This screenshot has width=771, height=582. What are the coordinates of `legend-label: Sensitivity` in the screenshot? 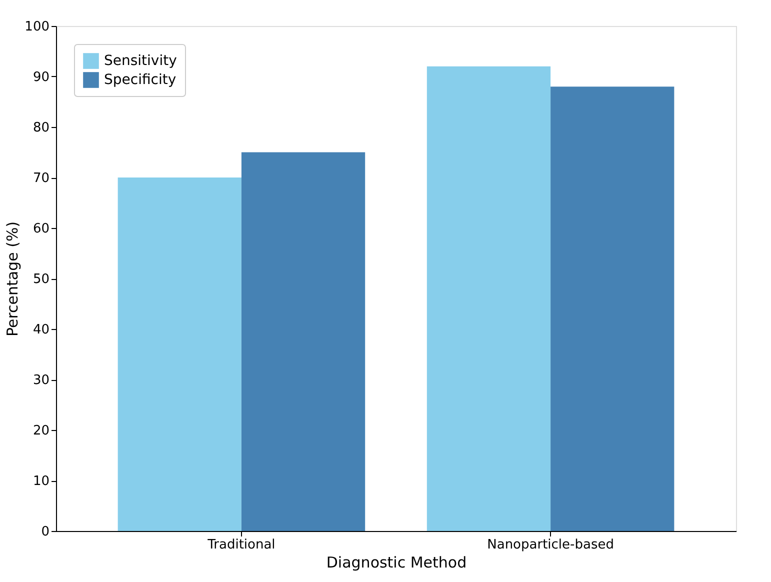 It's located at (140, 61).